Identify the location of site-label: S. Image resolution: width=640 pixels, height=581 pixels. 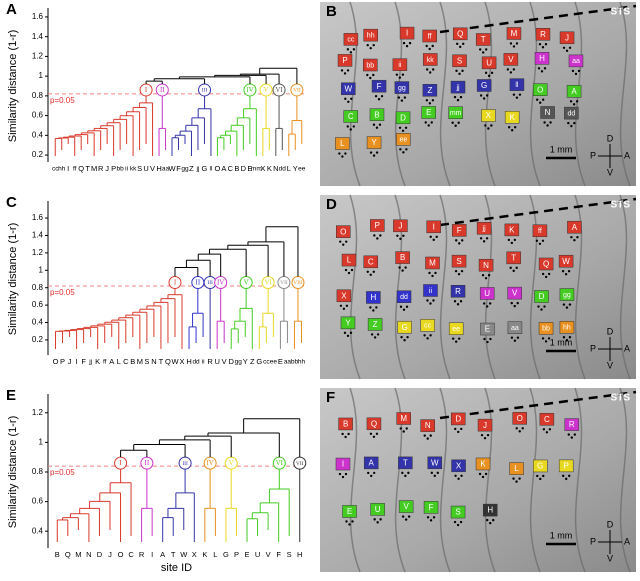
(457, 512).